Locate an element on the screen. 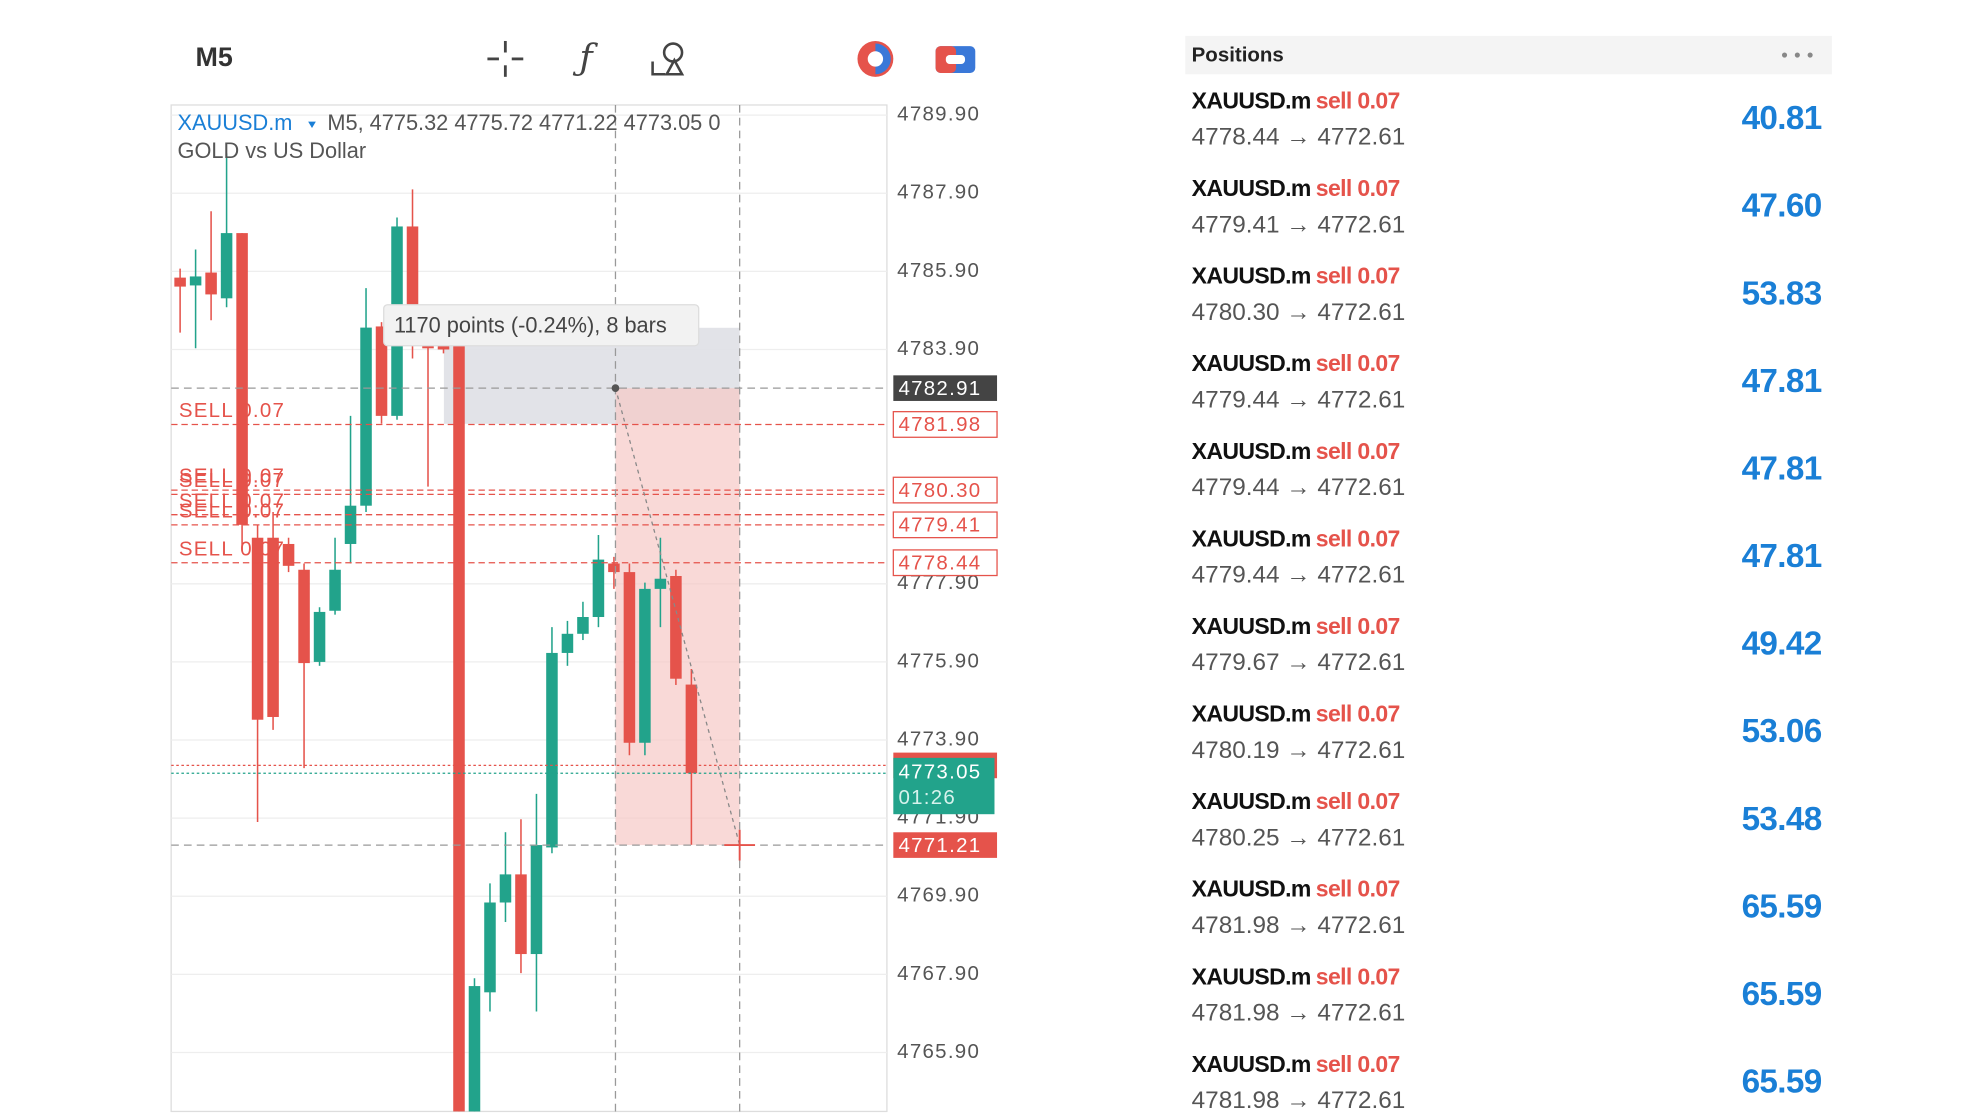 The width and height of the screenshot is (1980, 1114). indicator-tool: ƒ is located at coordinates (585, 58).